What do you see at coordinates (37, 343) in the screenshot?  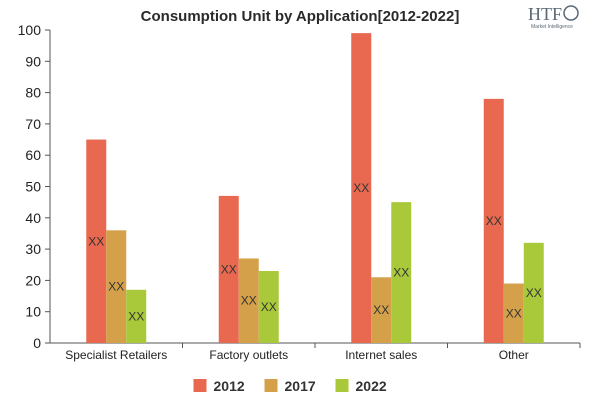 I see `y-tick-label: 0` at bounding box center [37, 343].